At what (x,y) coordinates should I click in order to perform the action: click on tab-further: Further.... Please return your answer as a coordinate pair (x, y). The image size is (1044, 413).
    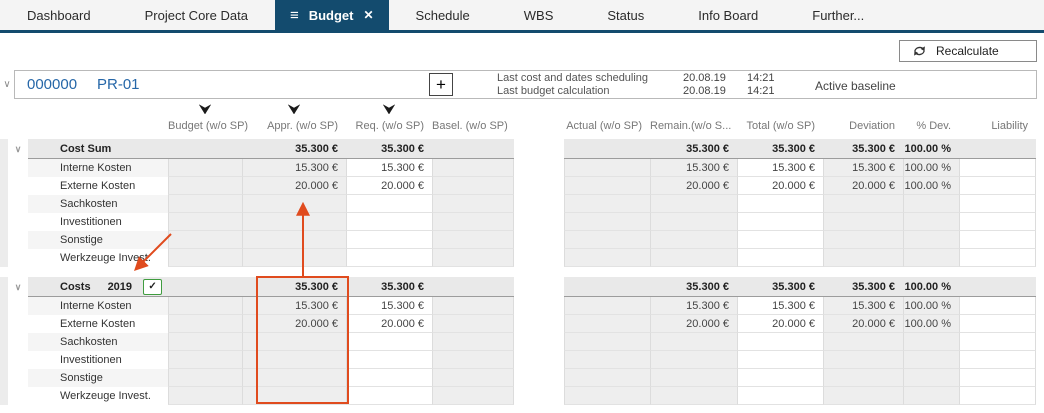
    Looking at the image, I should click on (838, 15).